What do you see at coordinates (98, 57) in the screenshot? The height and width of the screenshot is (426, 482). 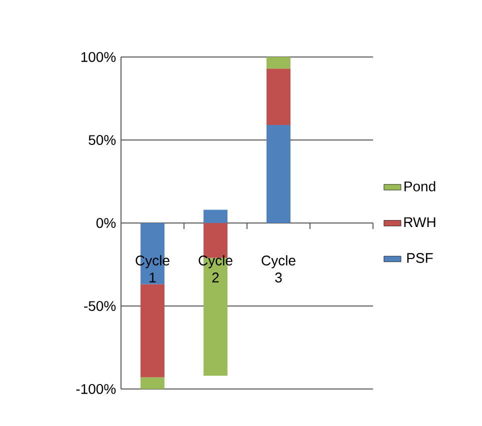 I see `y-tick-label: 100%` at bounding box center [98, 57].